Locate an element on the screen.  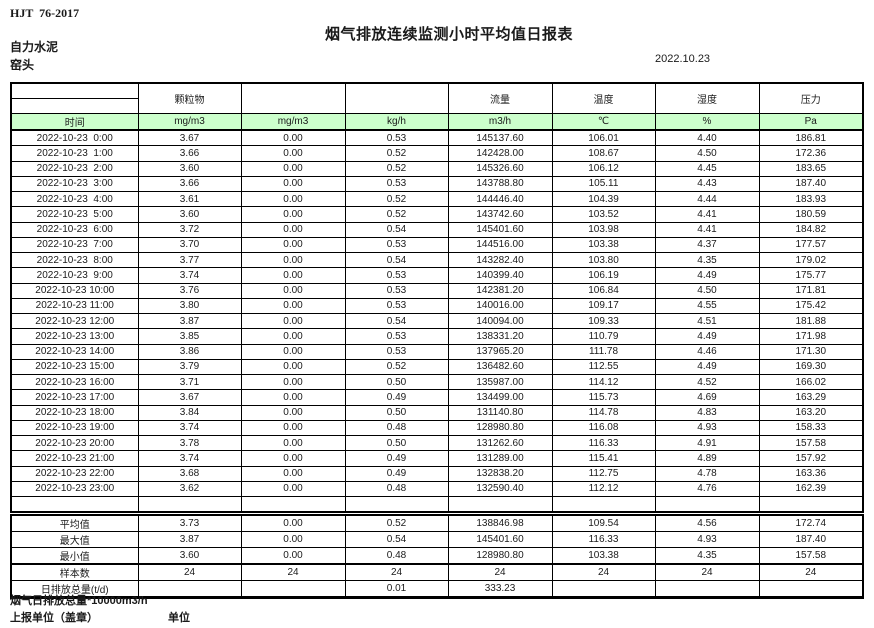
summary-label: 最大值 is located at coordinates (74, 539).